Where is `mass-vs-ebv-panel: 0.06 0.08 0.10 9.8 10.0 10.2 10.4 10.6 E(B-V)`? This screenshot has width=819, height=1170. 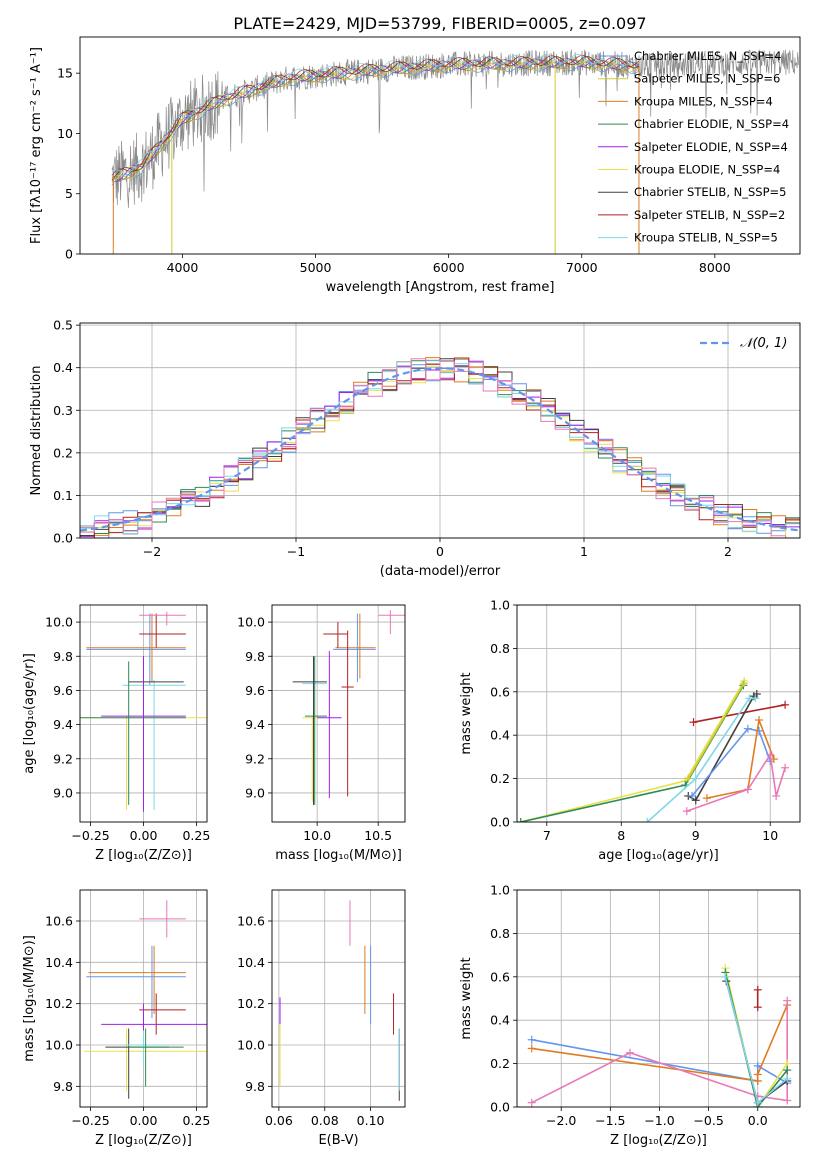
mass-vs-ebv-panel: 0.06 0.08 0.10 9.8 10.0 10.2 10.4 10.6 E(B-V) is located at coordinates (321, 1018).